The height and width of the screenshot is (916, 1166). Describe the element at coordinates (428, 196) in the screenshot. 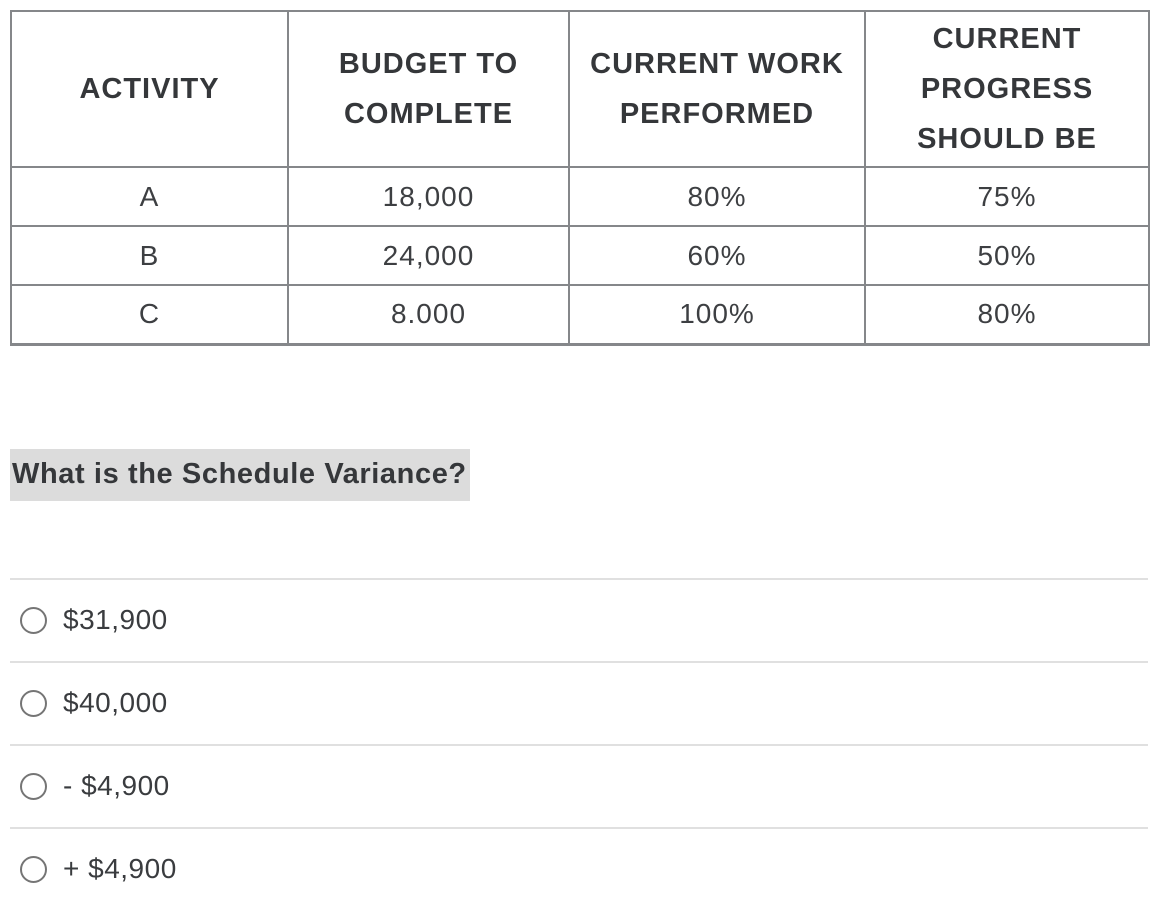

I see `cell-budget: 18,000` at that location.